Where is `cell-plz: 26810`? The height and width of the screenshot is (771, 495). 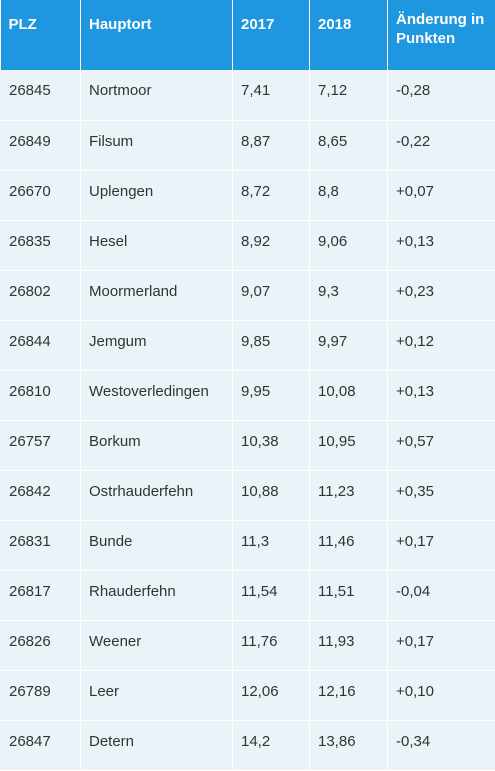
cell-plz: 26810 is located at coordinates (40, 395).